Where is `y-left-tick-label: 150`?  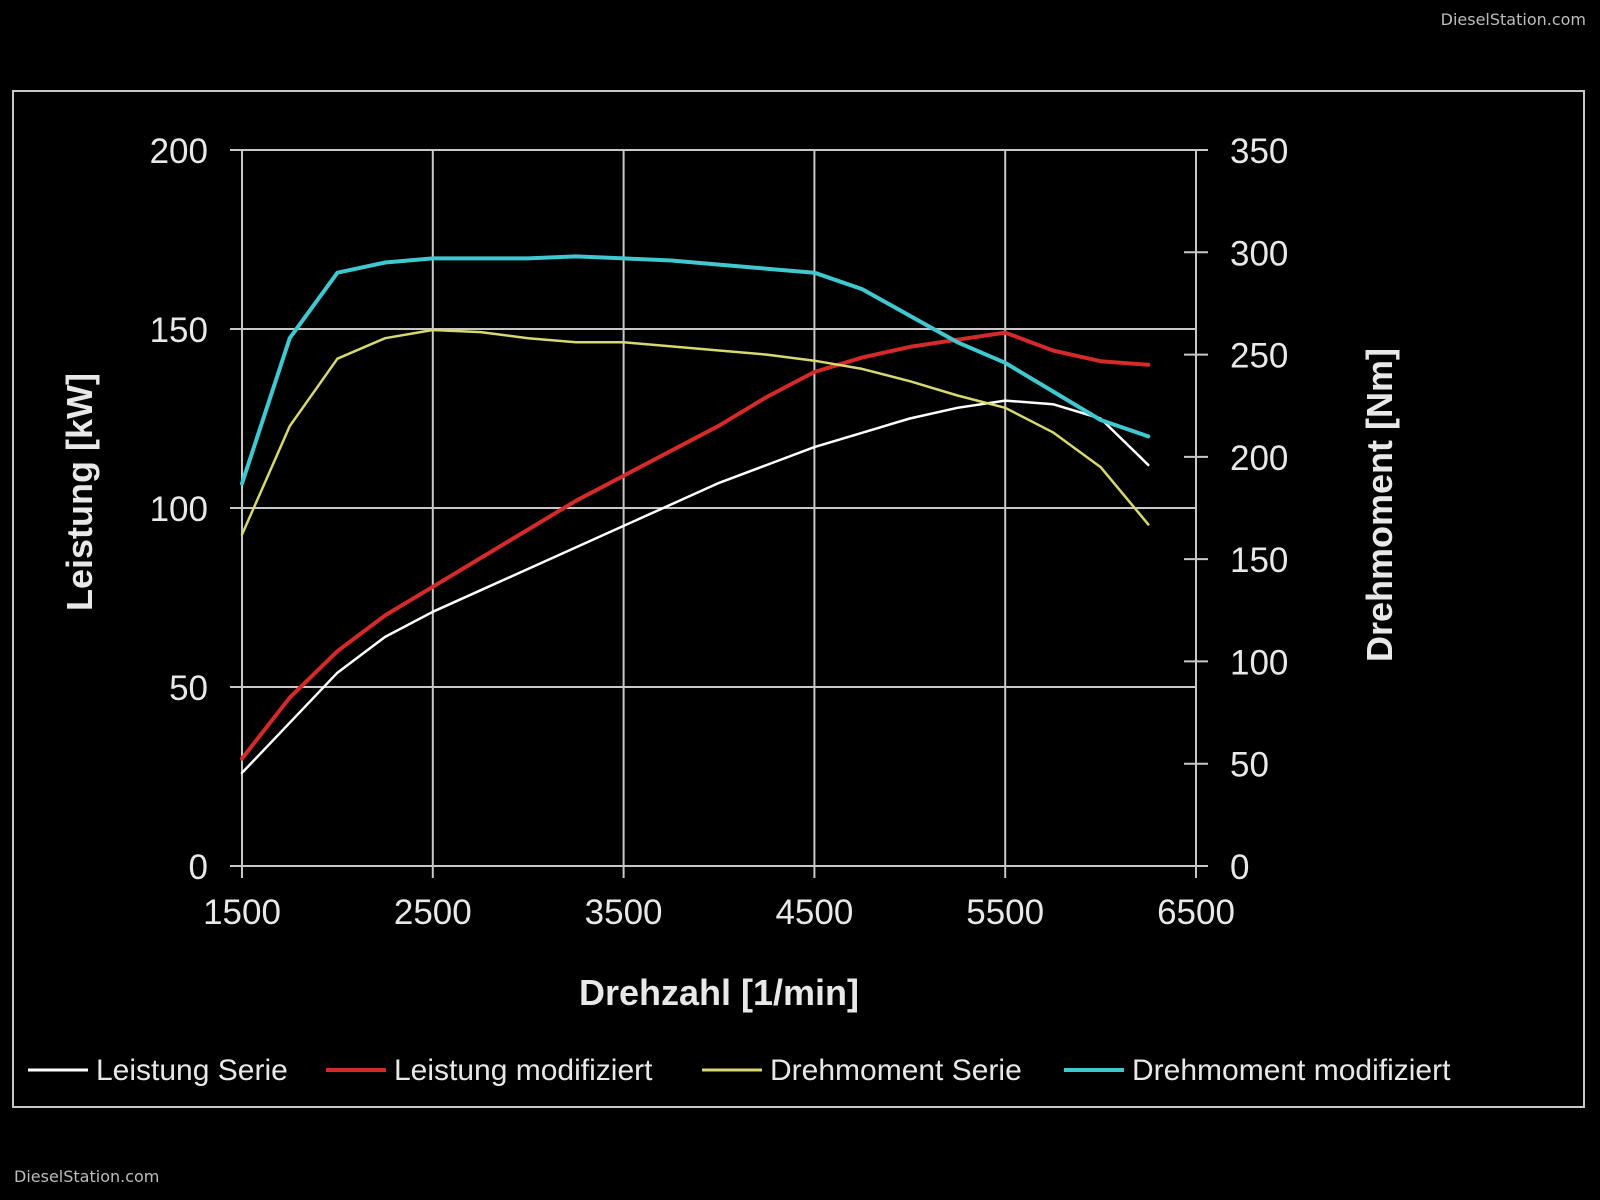 y-left-tick-label: 150 is located at coordinates (179, 330).